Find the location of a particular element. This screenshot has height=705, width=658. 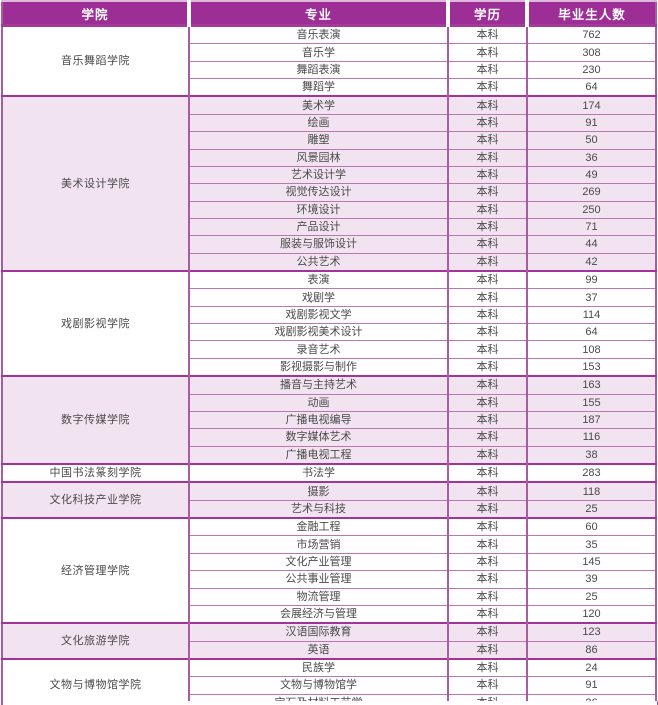

table-row: 数字传媒学院 播音与主持艺术 本科 163 is located at coordinates (329, 419).